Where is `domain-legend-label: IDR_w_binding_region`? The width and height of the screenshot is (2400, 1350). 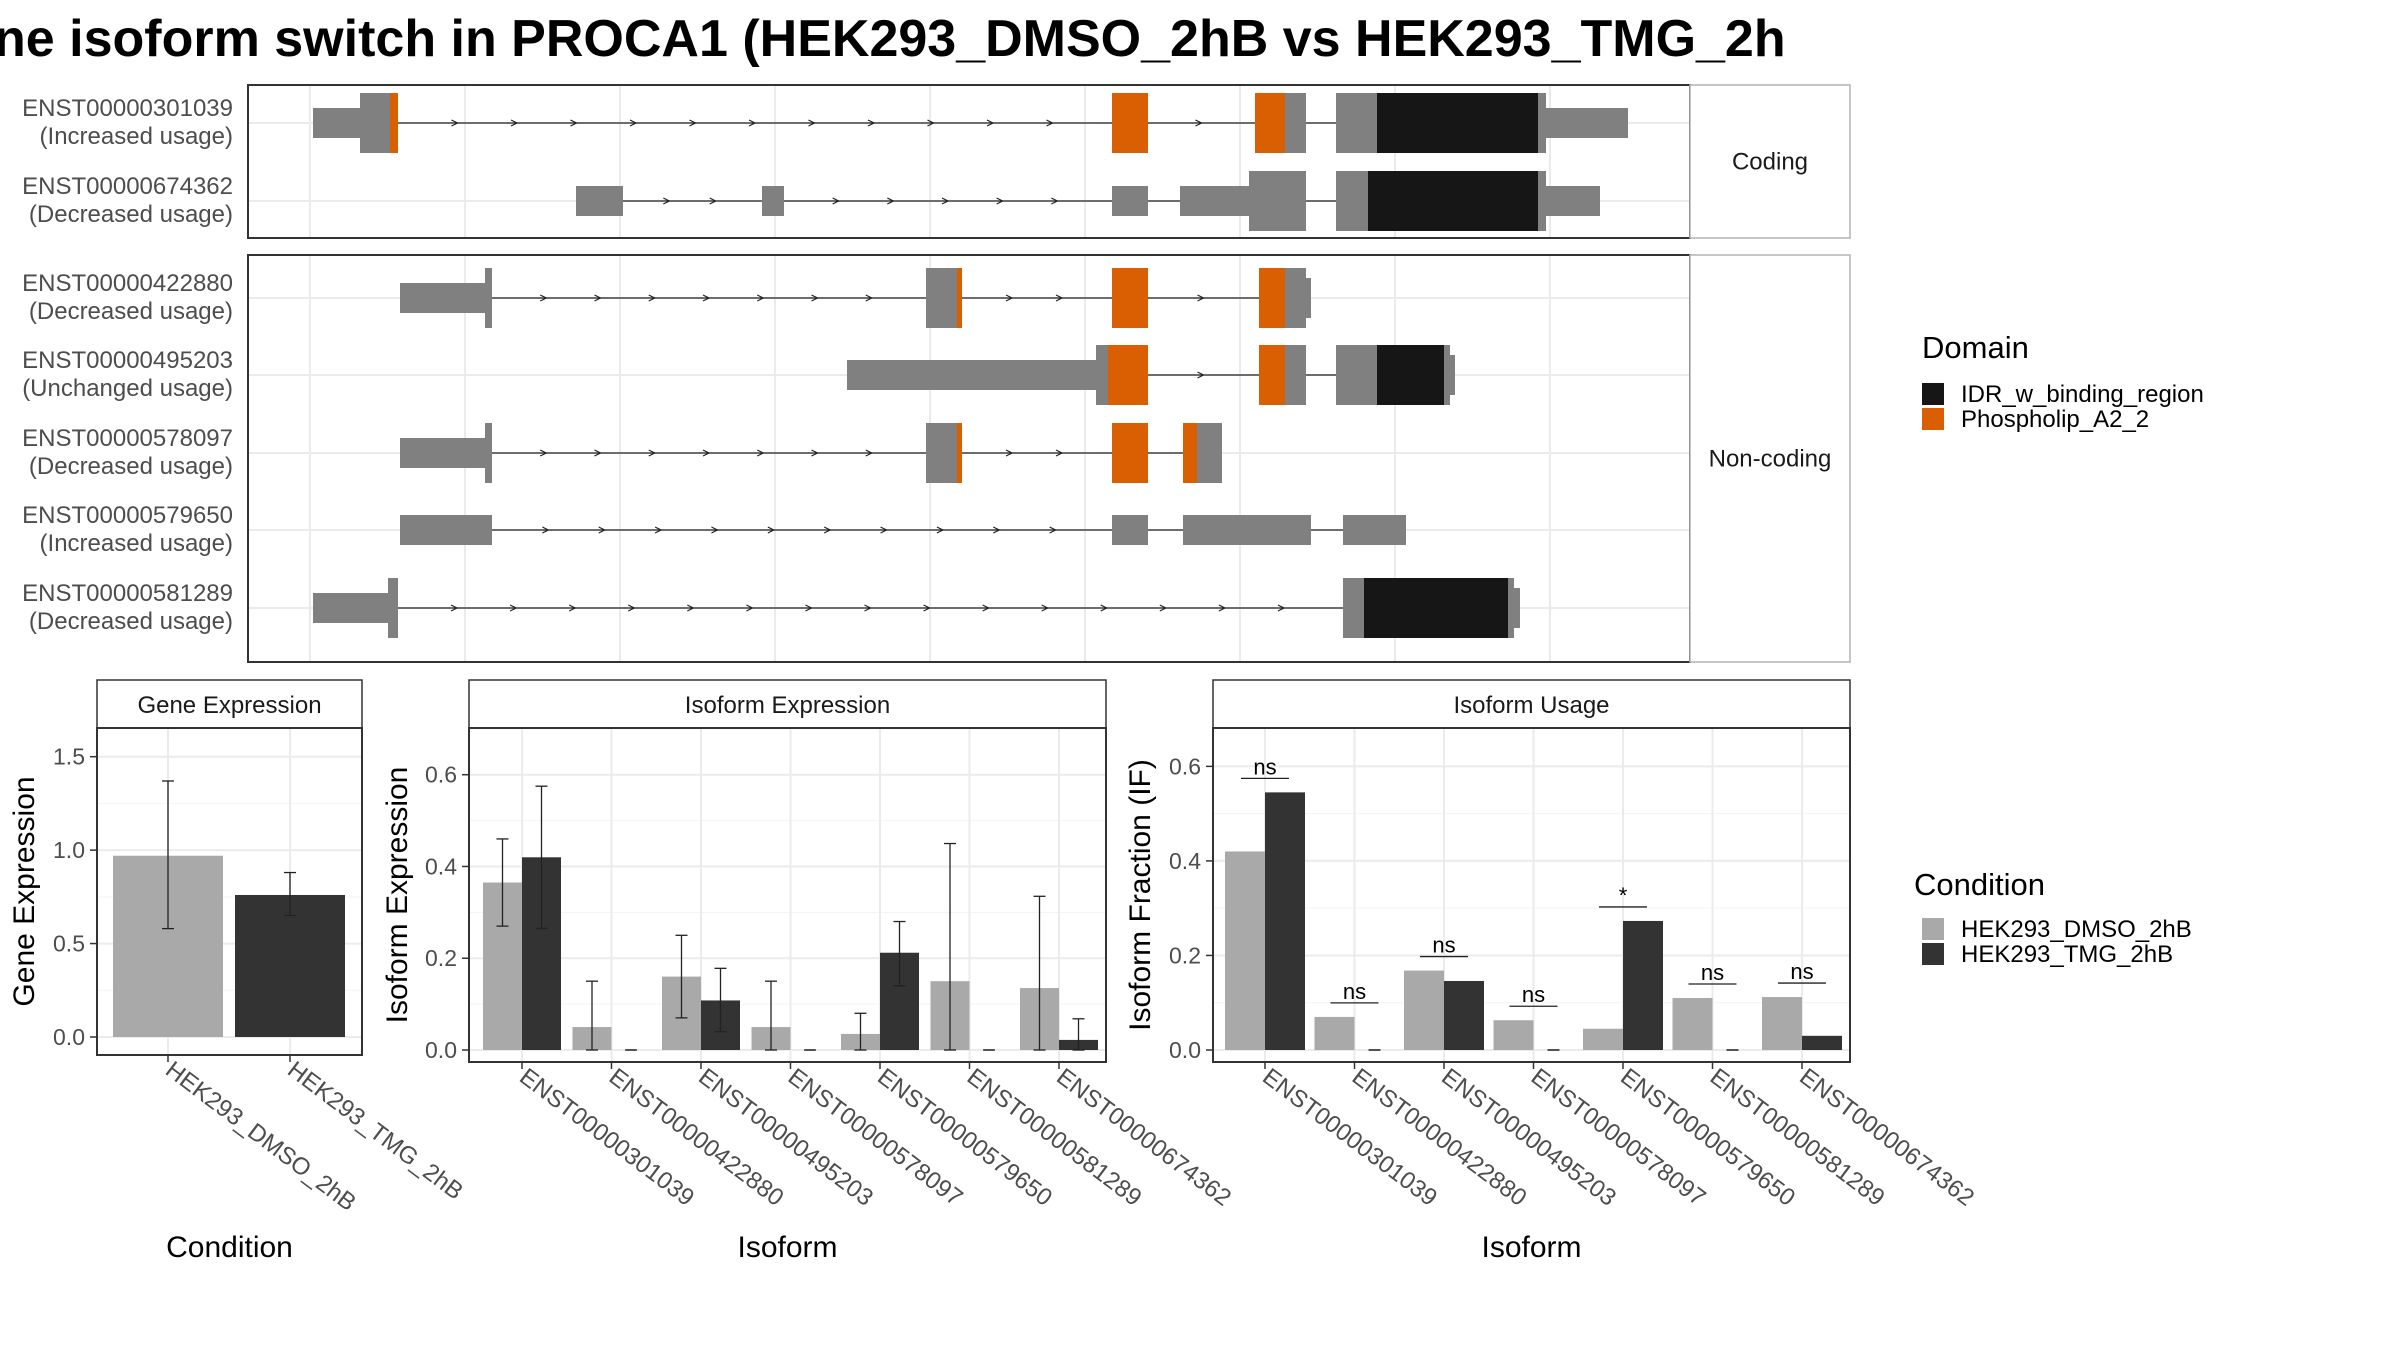
domain-legend-label: IDR_w_binding_region is located at coordinates (2082, 394).